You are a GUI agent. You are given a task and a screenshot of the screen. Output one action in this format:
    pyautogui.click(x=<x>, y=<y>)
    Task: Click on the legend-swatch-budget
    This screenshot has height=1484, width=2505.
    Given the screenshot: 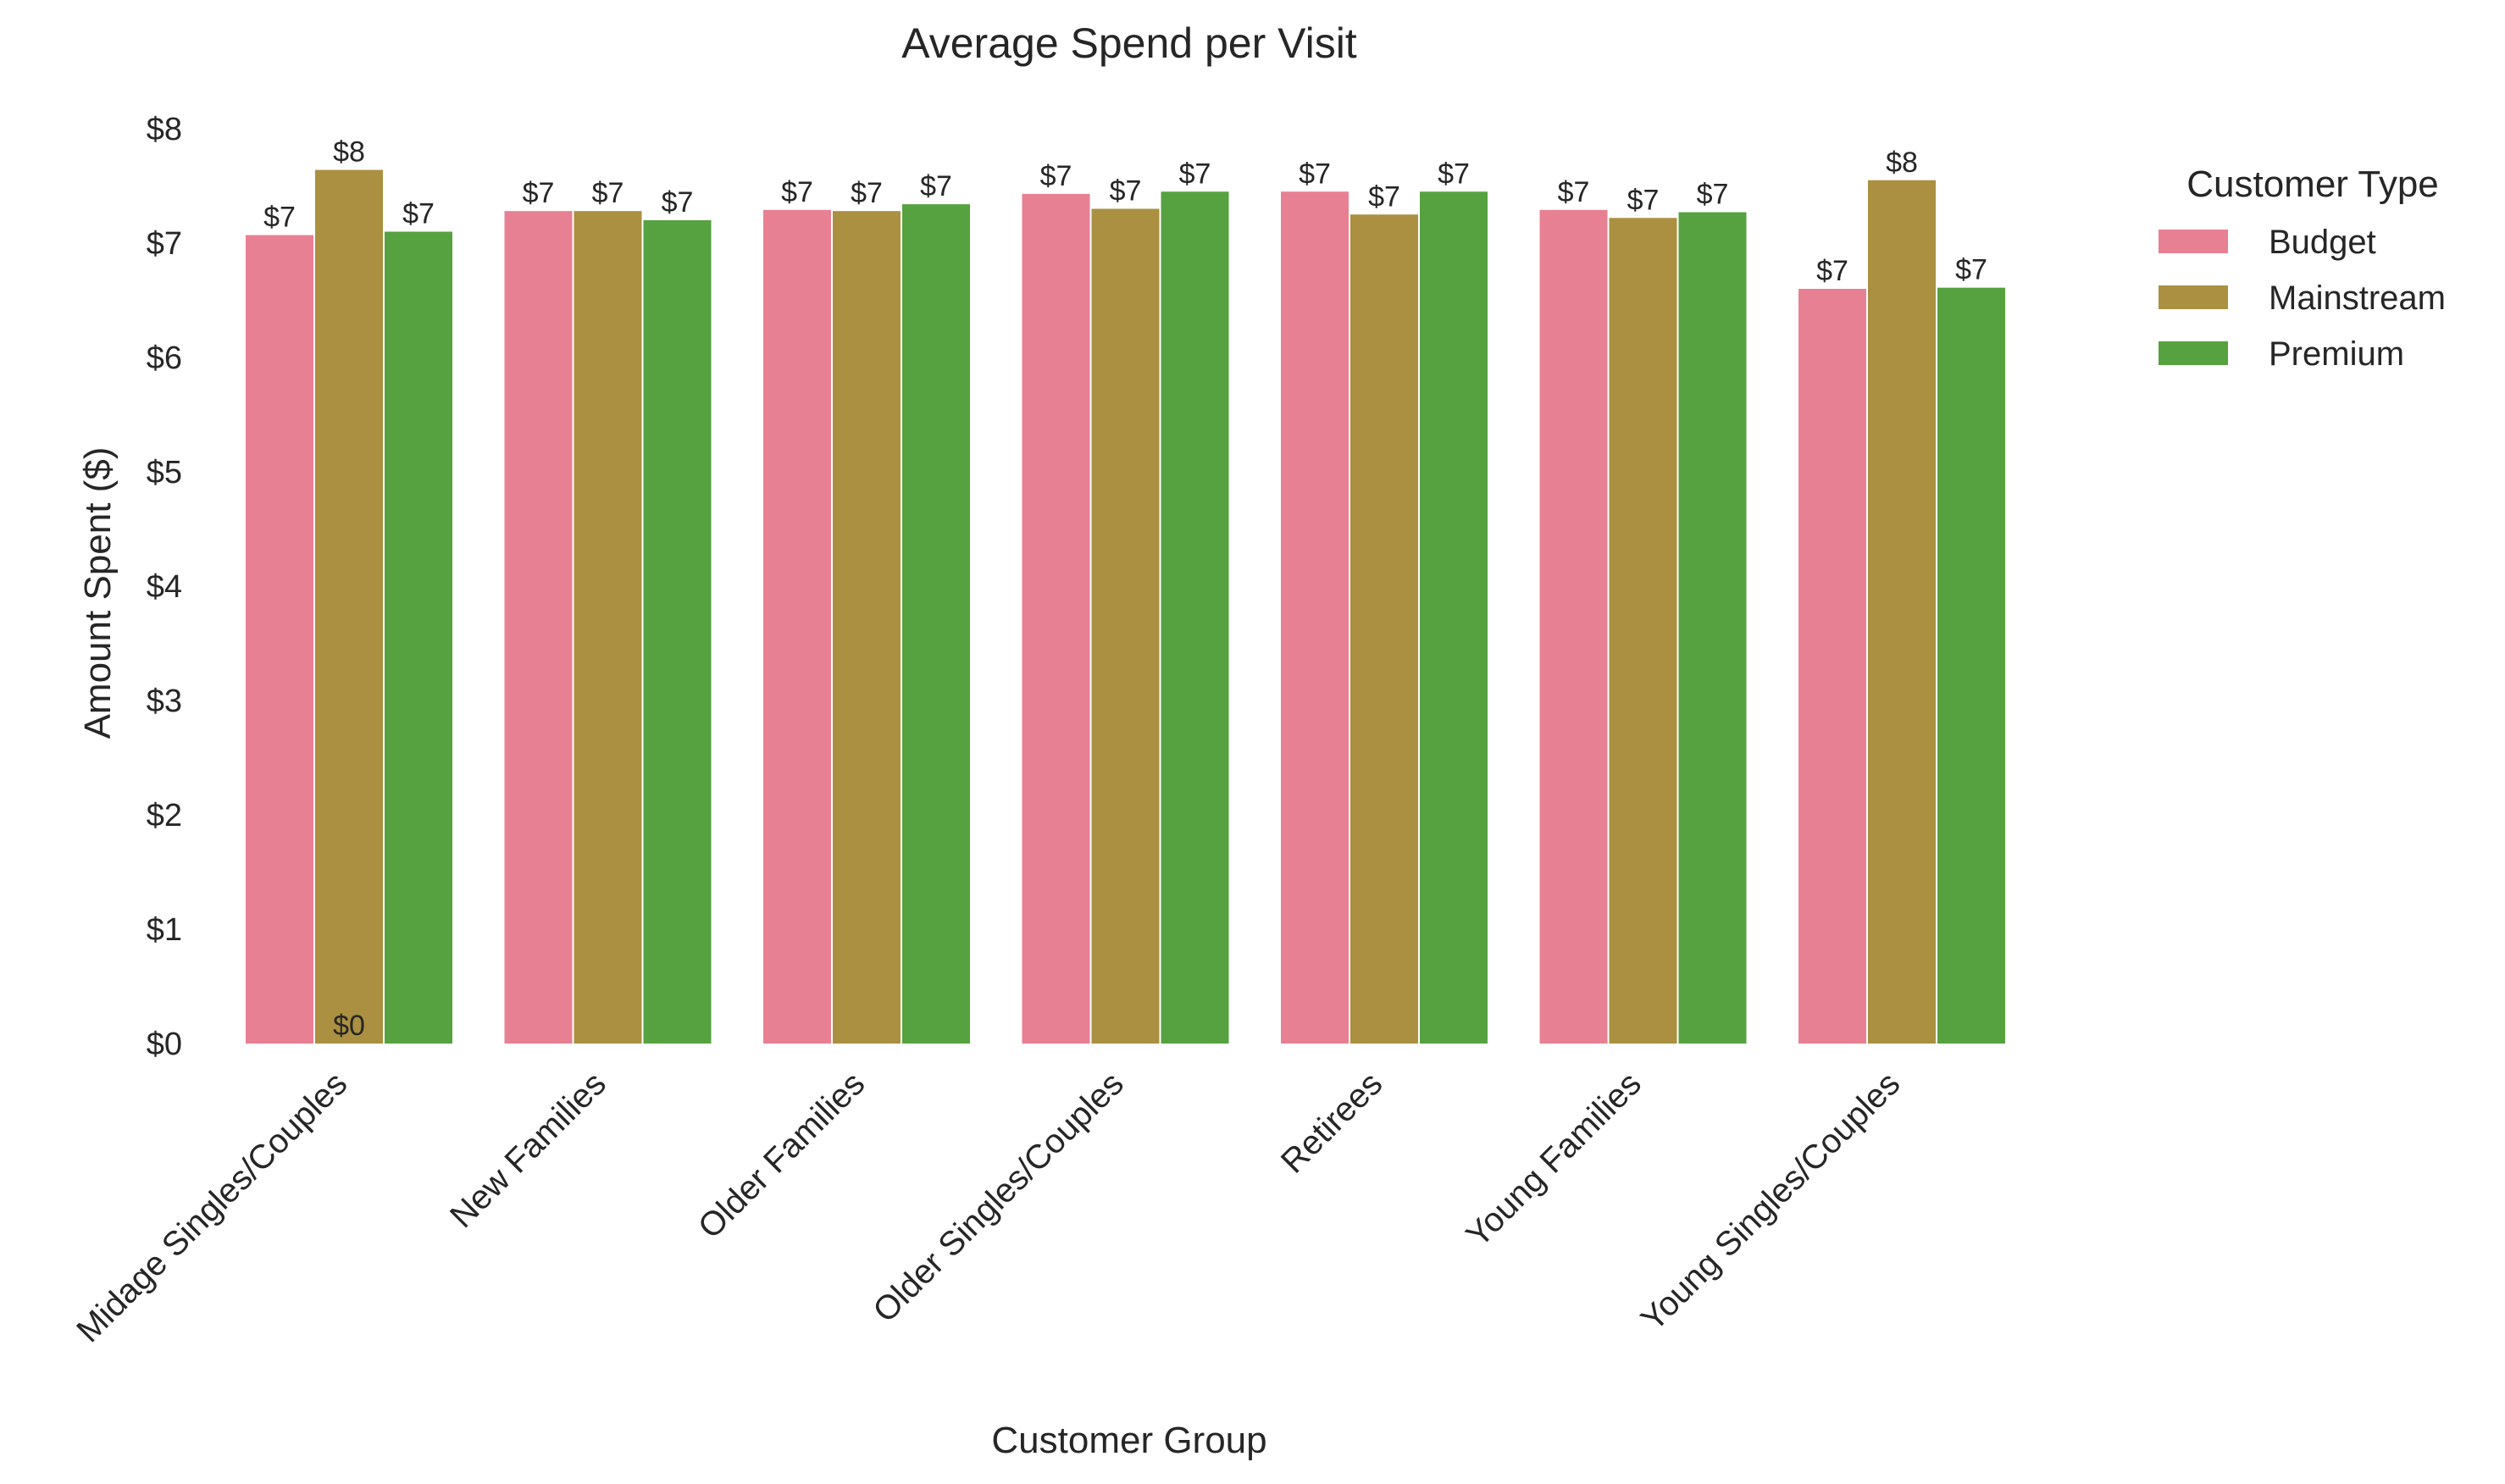 What is the action you would take?
    pyautogui.click(x=2194, y=241)
    